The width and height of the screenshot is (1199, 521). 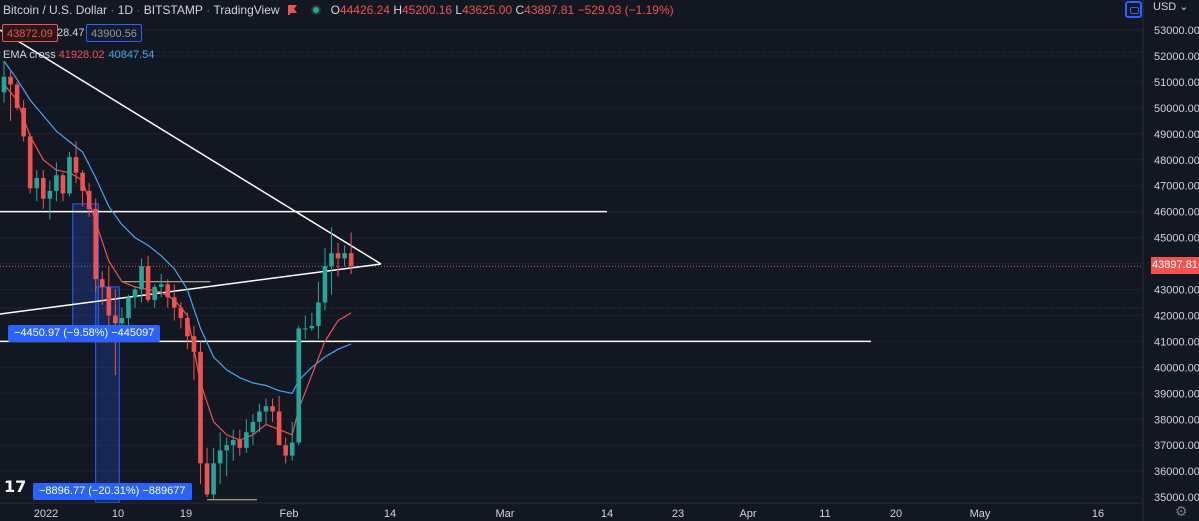 I want to click on time-tick-label: 23, so click(x=678, y=514).